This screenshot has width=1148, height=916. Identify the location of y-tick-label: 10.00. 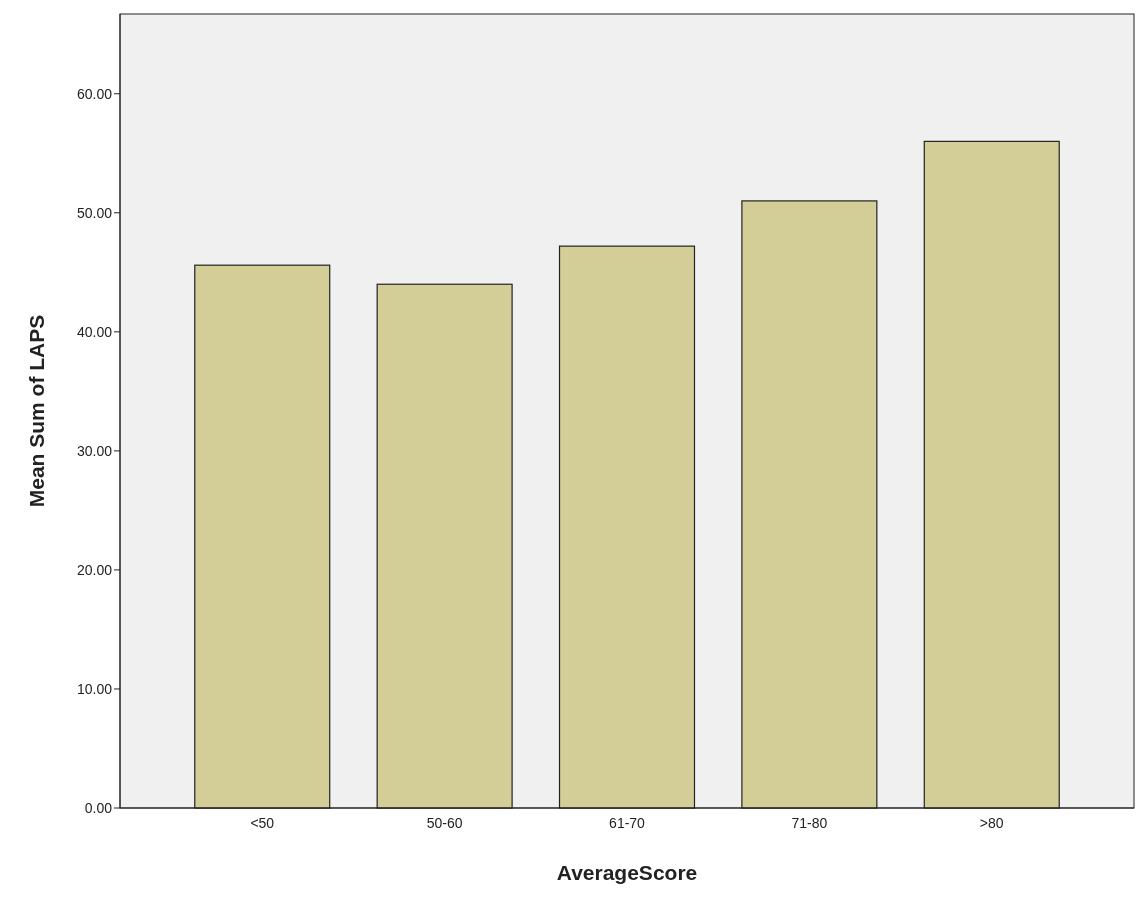
(94, 688).